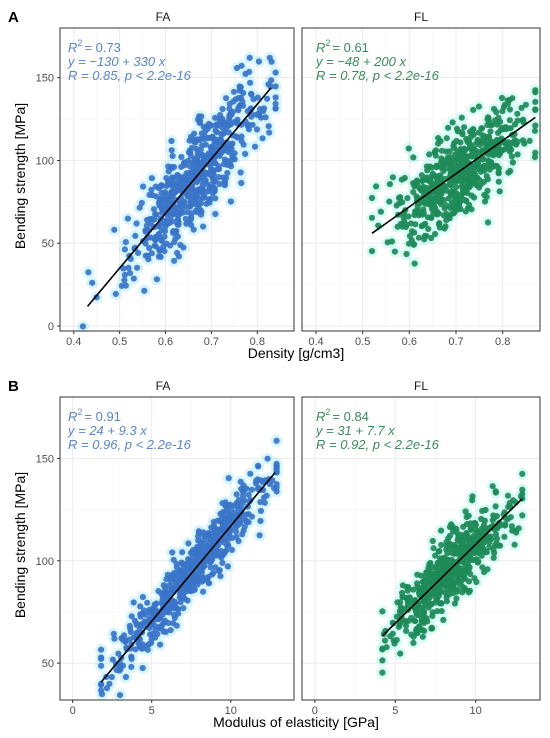 Image resolution: width=550 pixels, height=738 pixels. What do you see at coordinates (130, 75) in the screenshot?
I see `annotation-correlation-a-fa: R = 0.85, p < 2.2e-16` at bounding box center [130, 75].